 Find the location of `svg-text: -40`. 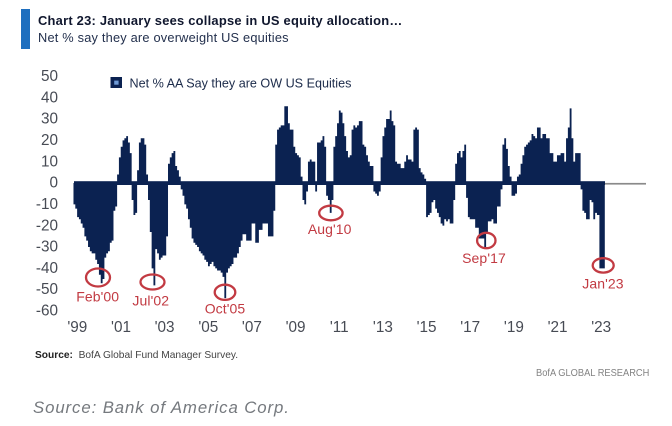

svg-text: -40 is located at coordinates (47, 268).